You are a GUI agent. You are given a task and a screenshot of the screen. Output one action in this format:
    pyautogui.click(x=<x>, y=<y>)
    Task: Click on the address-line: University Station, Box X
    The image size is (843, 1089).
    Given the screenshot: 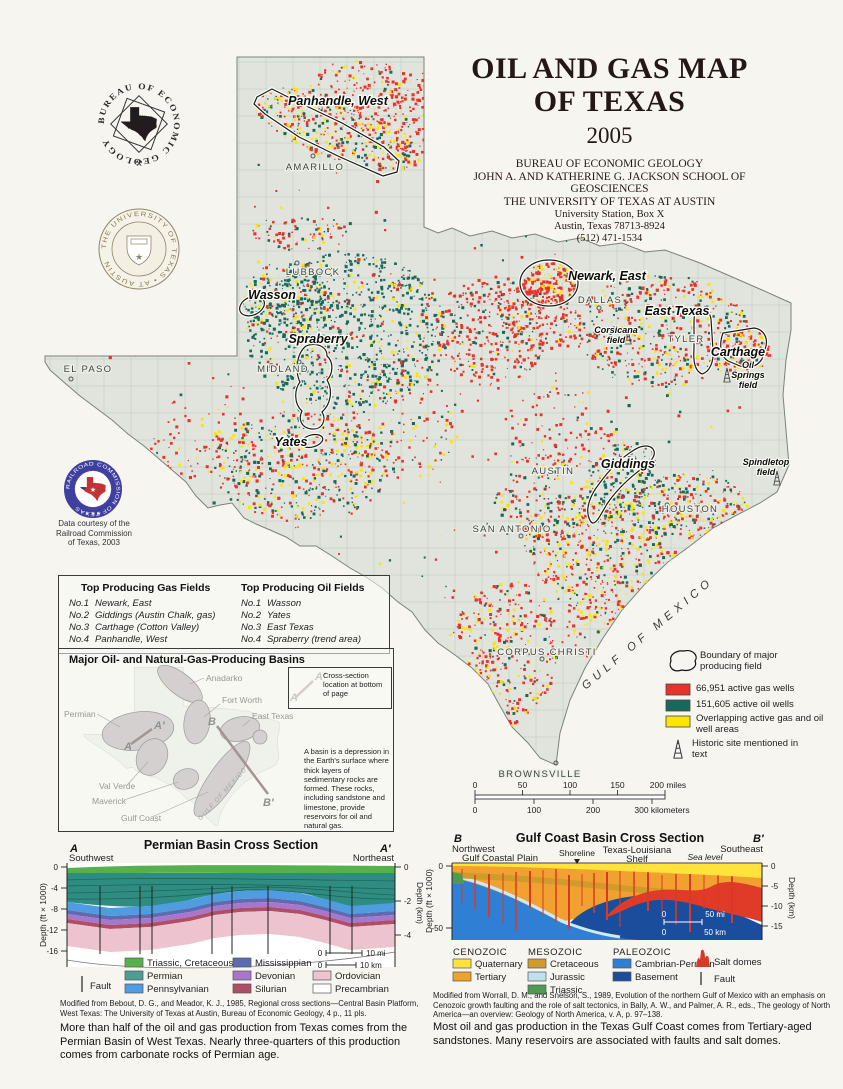 What is the action you would take?
    pyautogui.click(x=609, y=214)
    